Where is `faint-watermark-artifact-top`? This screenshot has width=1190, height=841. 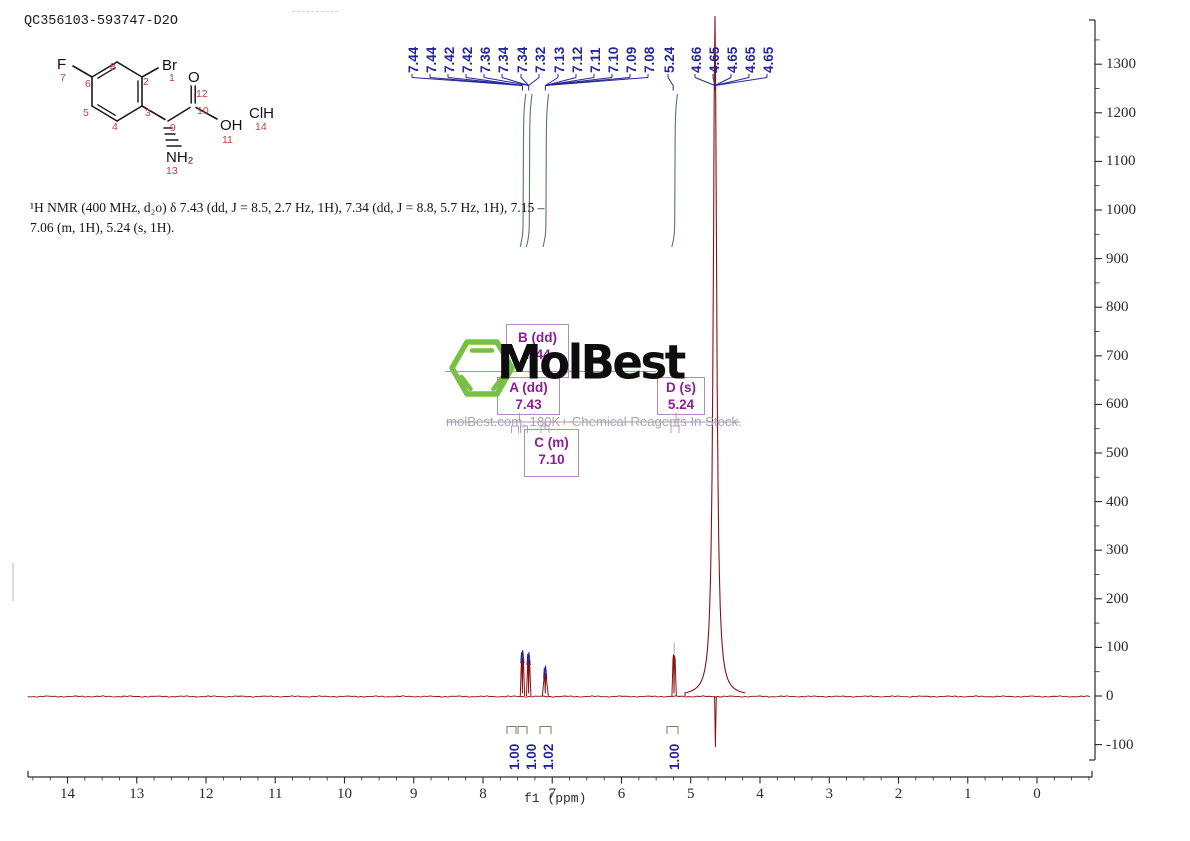
faint-watermark-artifact-top is located at coordinates (315, 11).